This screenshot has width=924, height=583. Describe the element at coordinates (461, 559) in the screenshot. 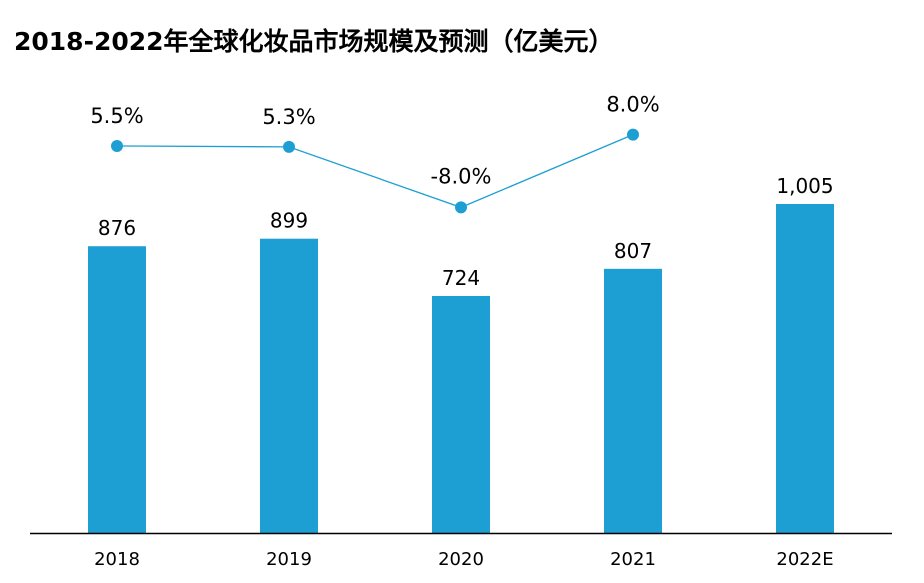

I see `x-tick-label: 2020` at that location.